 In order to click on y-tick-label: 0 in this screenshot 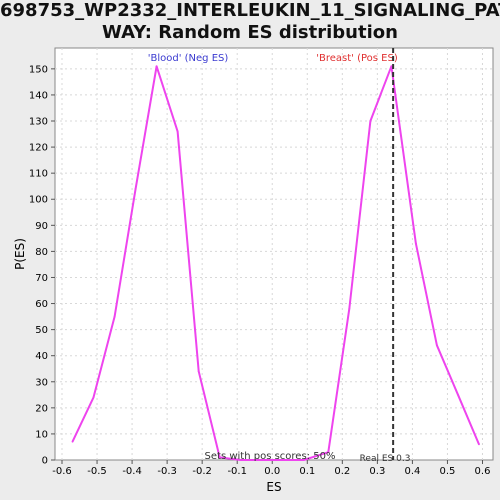, I will do `click(45, 461)`.